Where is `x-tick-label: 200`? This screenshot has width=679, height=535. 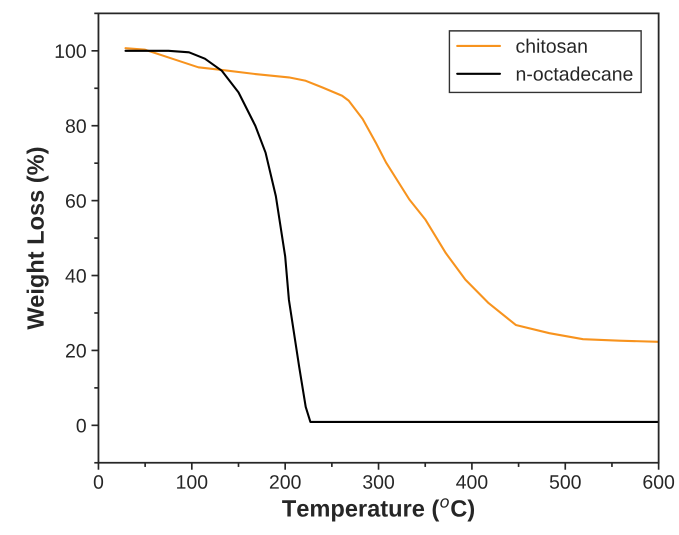 x-tick-label: 200 is located at coordinates (285, 482).